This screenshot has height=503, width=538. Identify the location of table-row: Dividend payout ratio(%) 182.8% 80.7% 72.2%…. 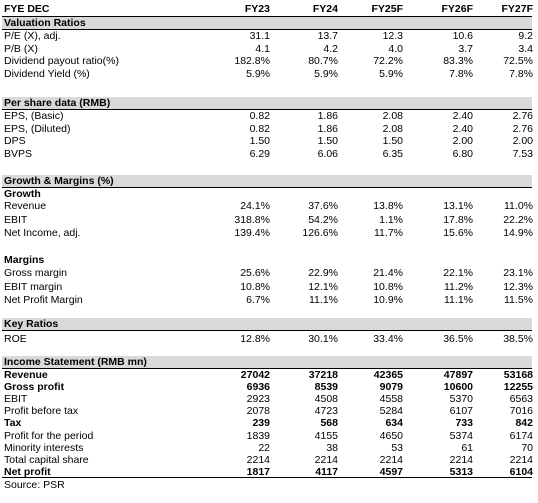
(267, 61).